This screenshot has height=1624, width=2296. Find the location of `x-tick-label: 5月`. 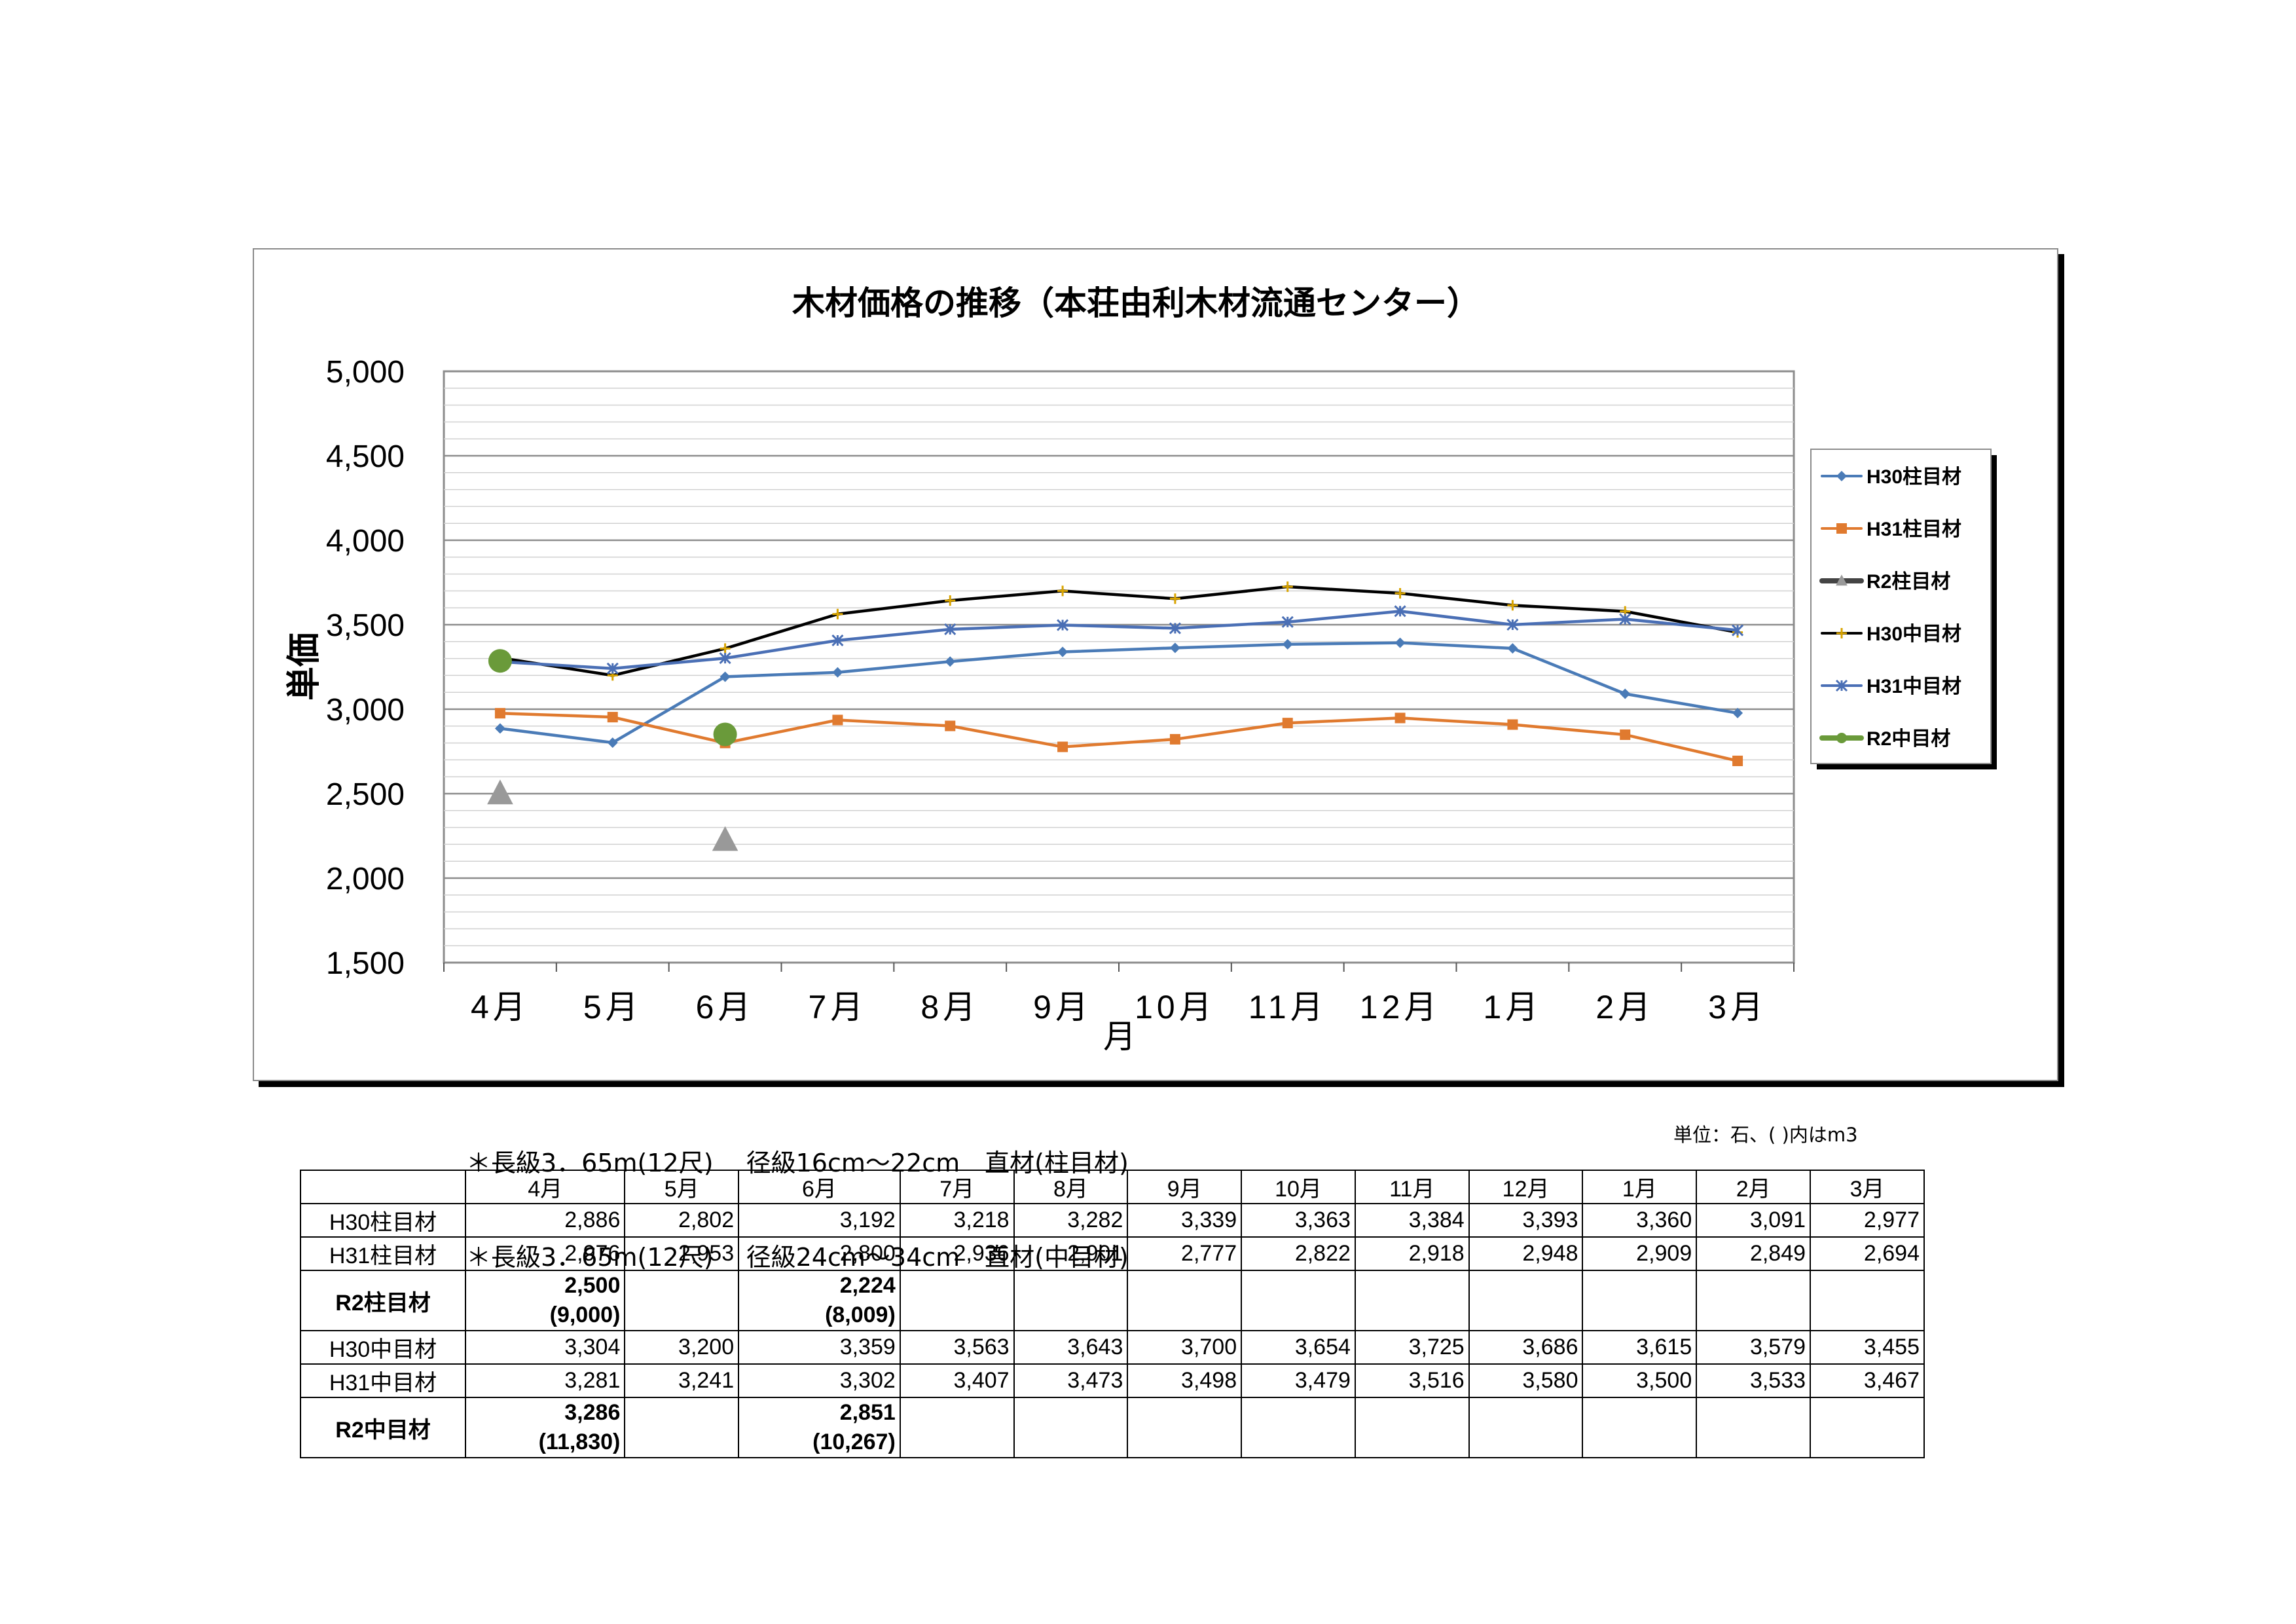

x-tick-label: 5月 is located at coordinates (612, 1007).